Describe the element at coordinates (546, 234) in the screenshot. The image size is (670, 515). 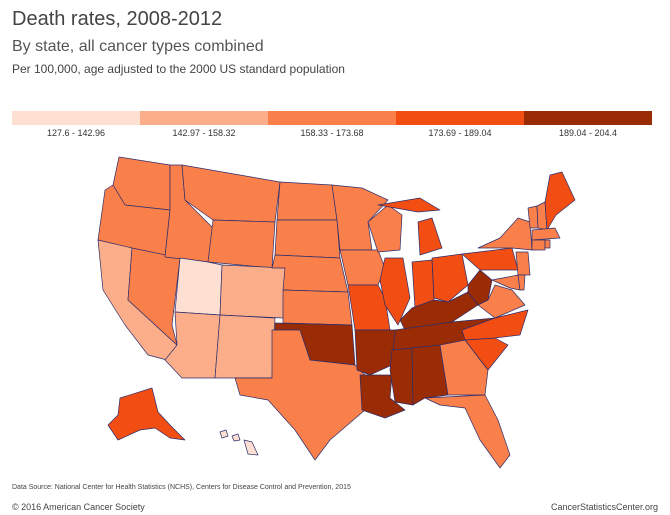
I see `state-massachusetts` at that location.